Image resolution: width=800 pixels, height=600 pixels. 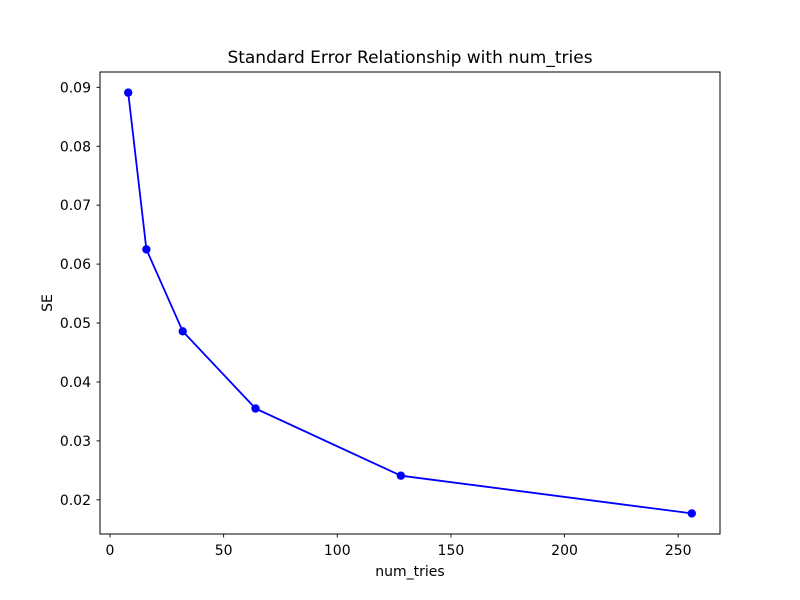 What do you see at coordinates (75, 206) in the screenshot?
I see `y-tick-label: 0.07` at bounding box center [75, 206].